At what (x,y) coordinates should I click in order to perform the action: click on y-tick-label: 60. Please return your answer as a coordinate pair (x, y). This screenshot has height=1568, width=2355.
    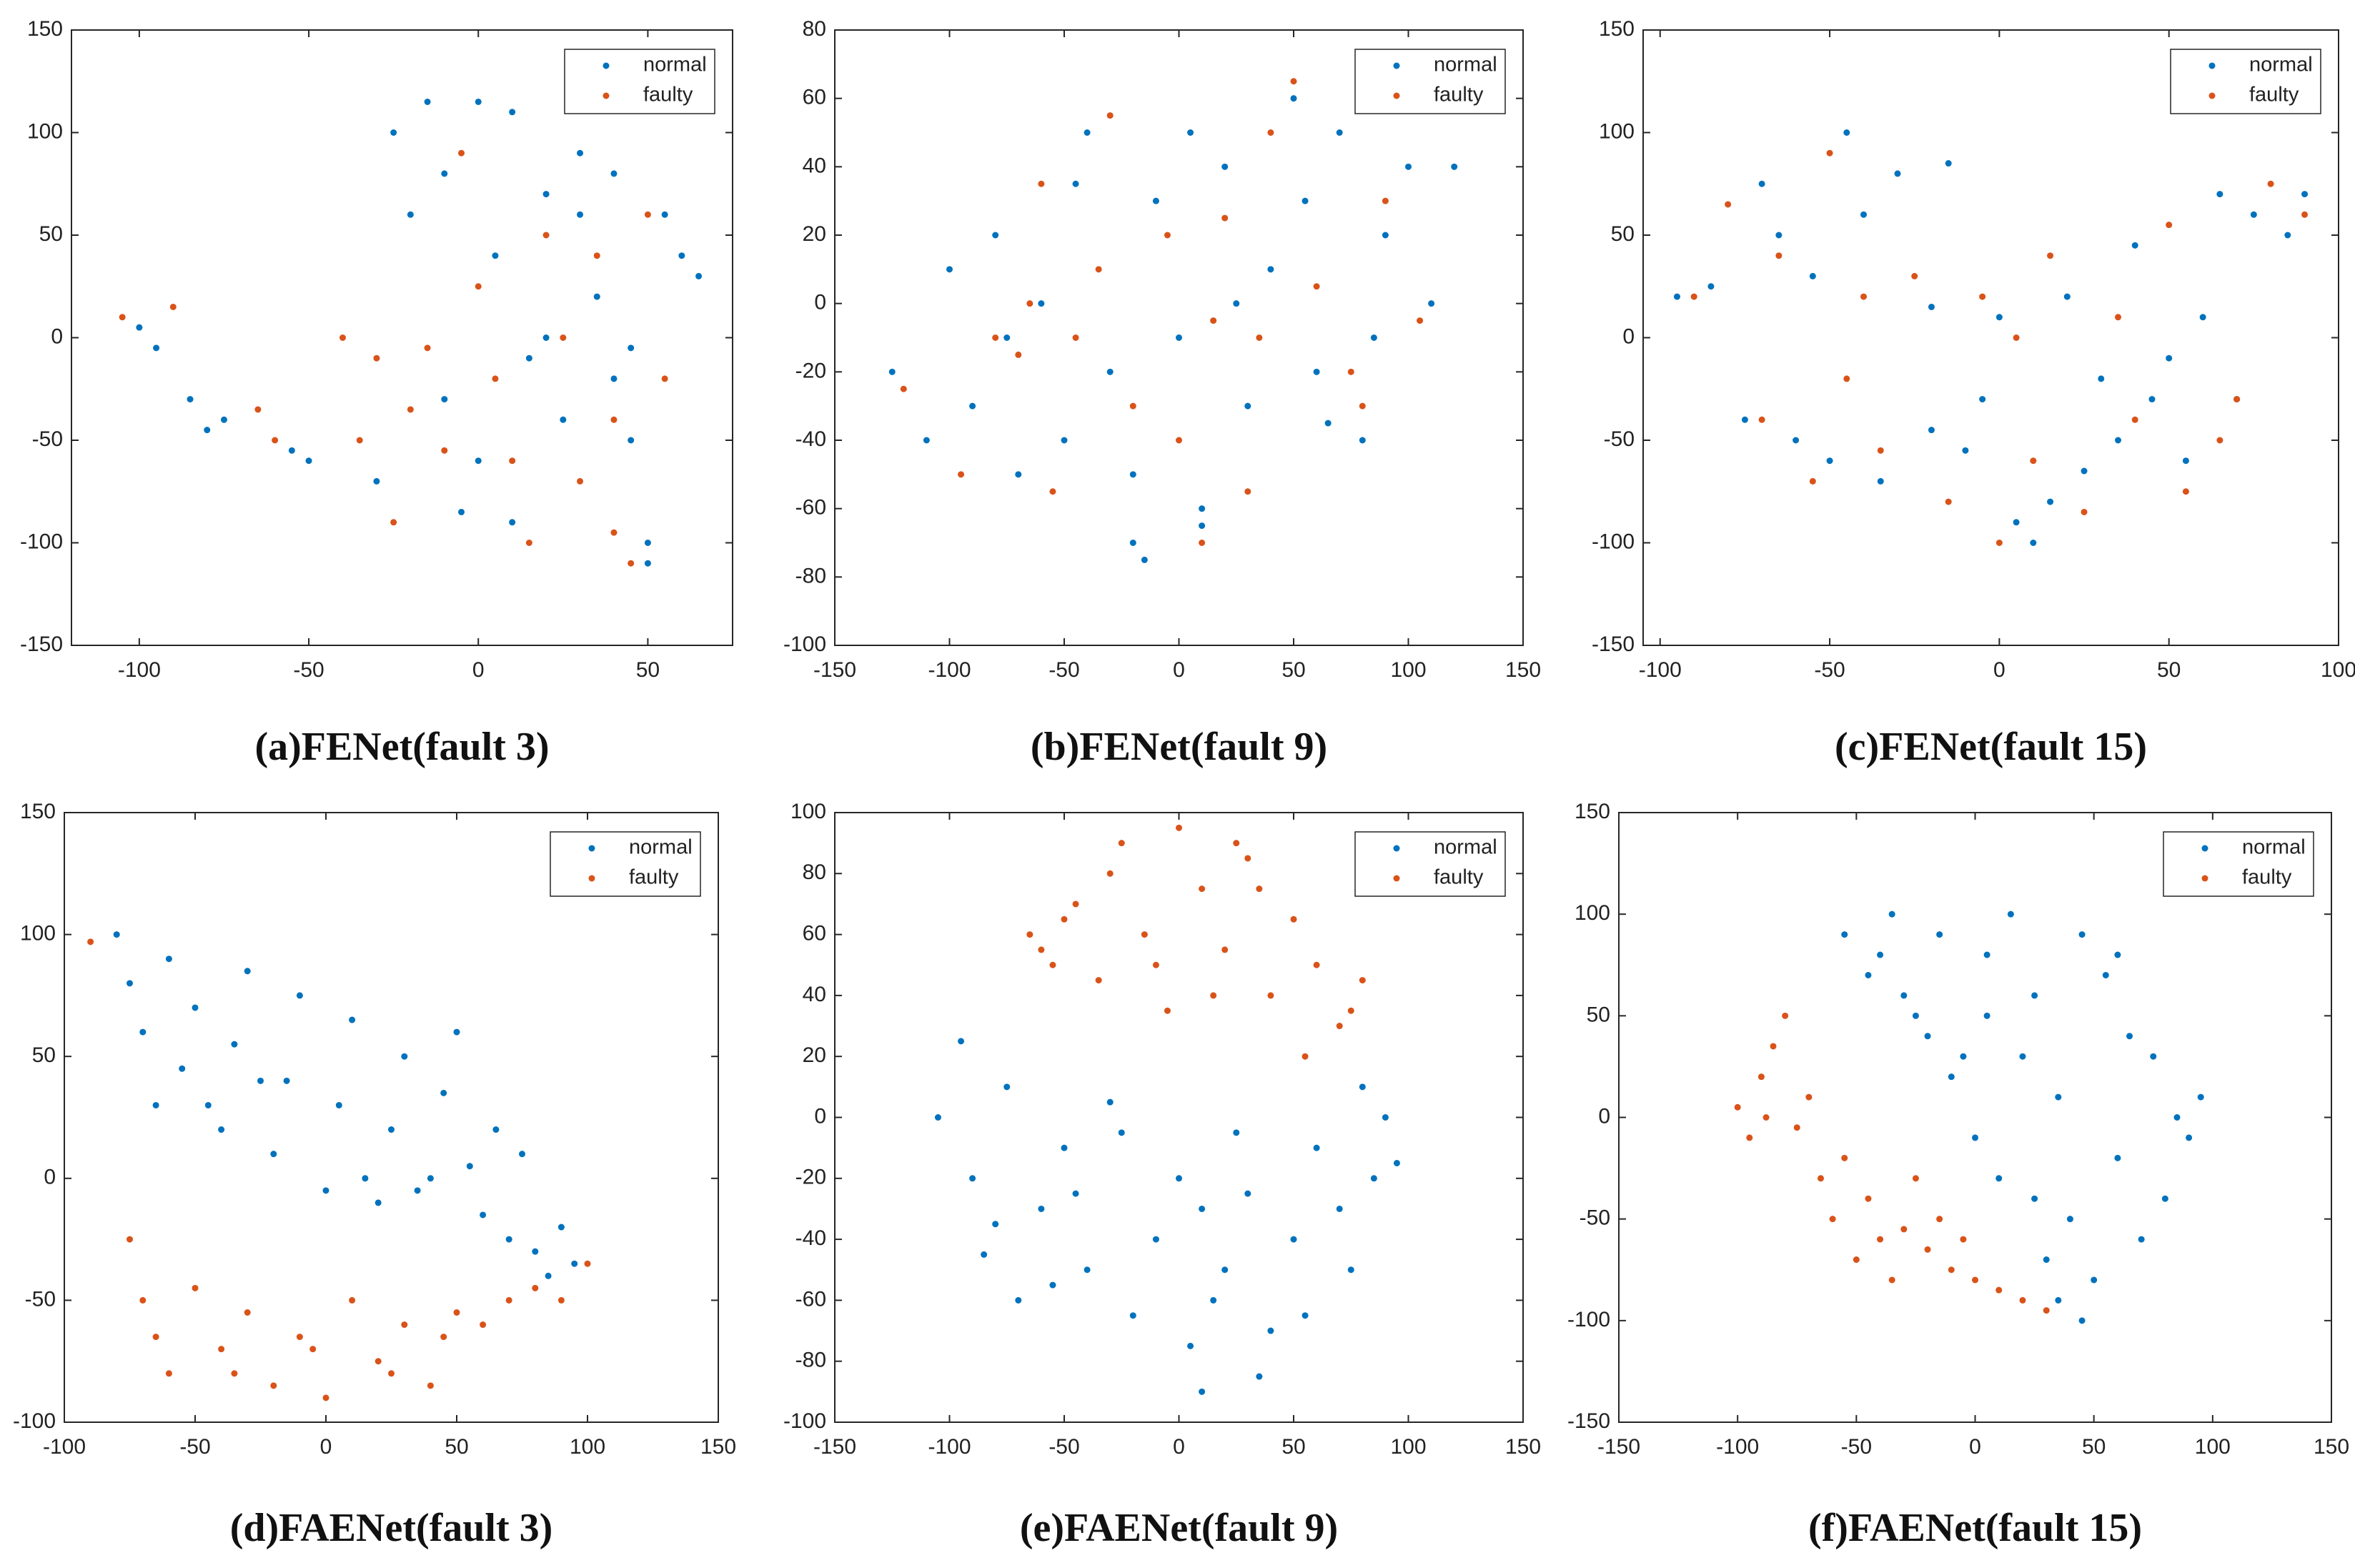
    Looking at the image, I should click on (814, 97).